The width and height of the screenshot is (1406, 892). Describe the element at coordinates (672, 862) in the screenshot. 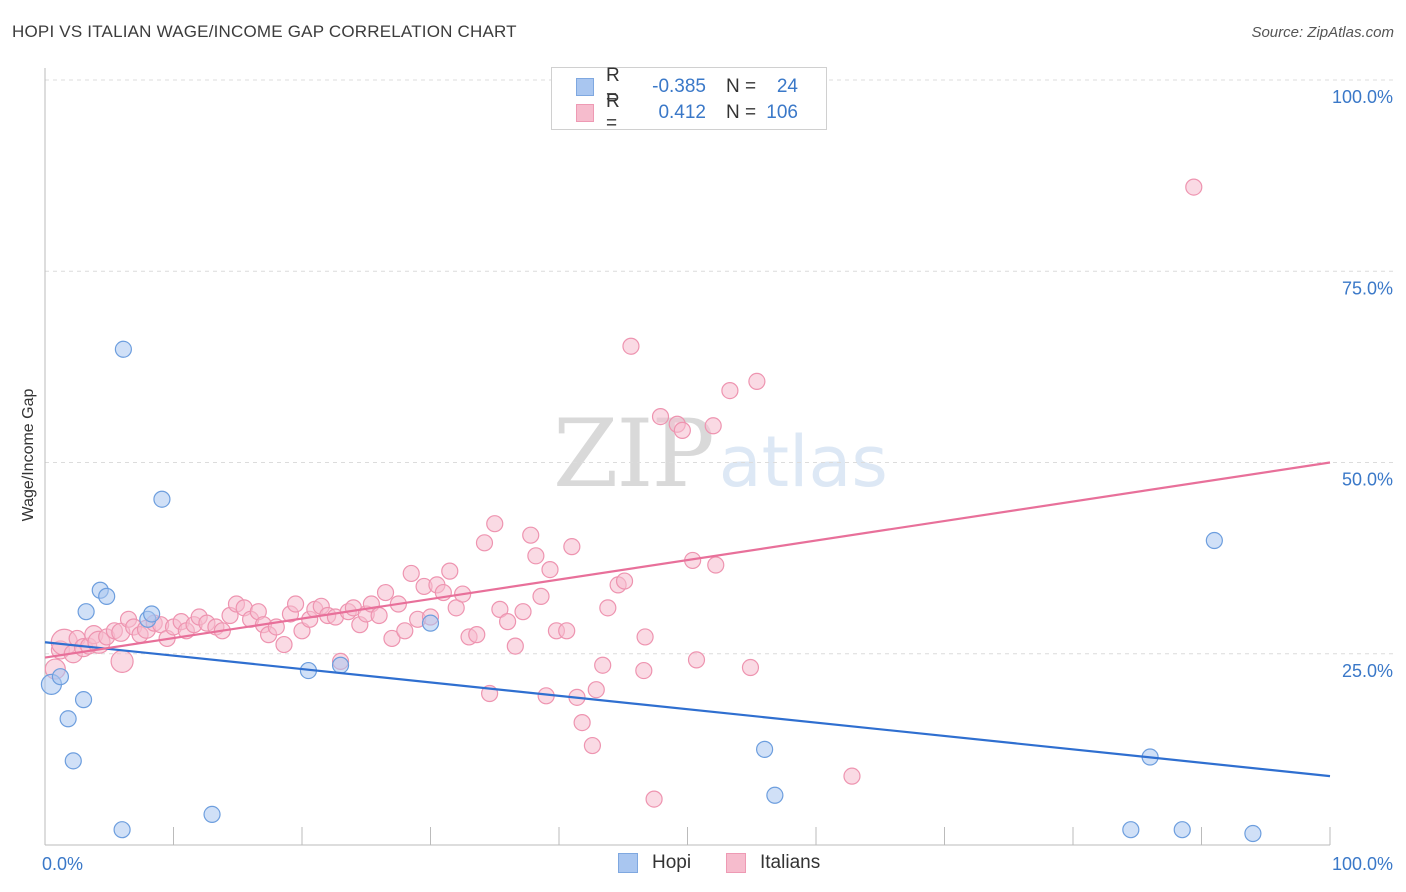

I see `bottom-legend-label-hopi: Hopi` at that location.